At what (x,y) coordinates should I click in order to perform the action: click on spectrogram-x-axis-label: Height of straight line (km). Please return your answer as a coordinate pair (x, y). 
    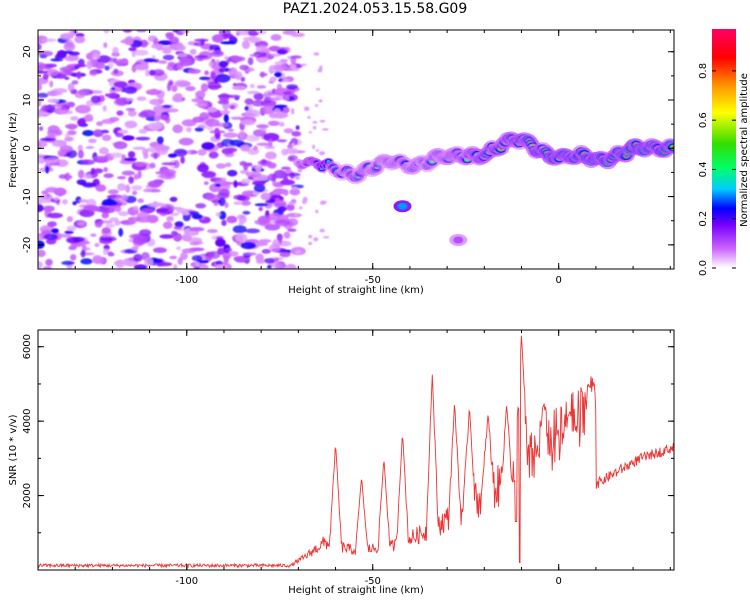
    Looking at the image, I should click on (356, 290).